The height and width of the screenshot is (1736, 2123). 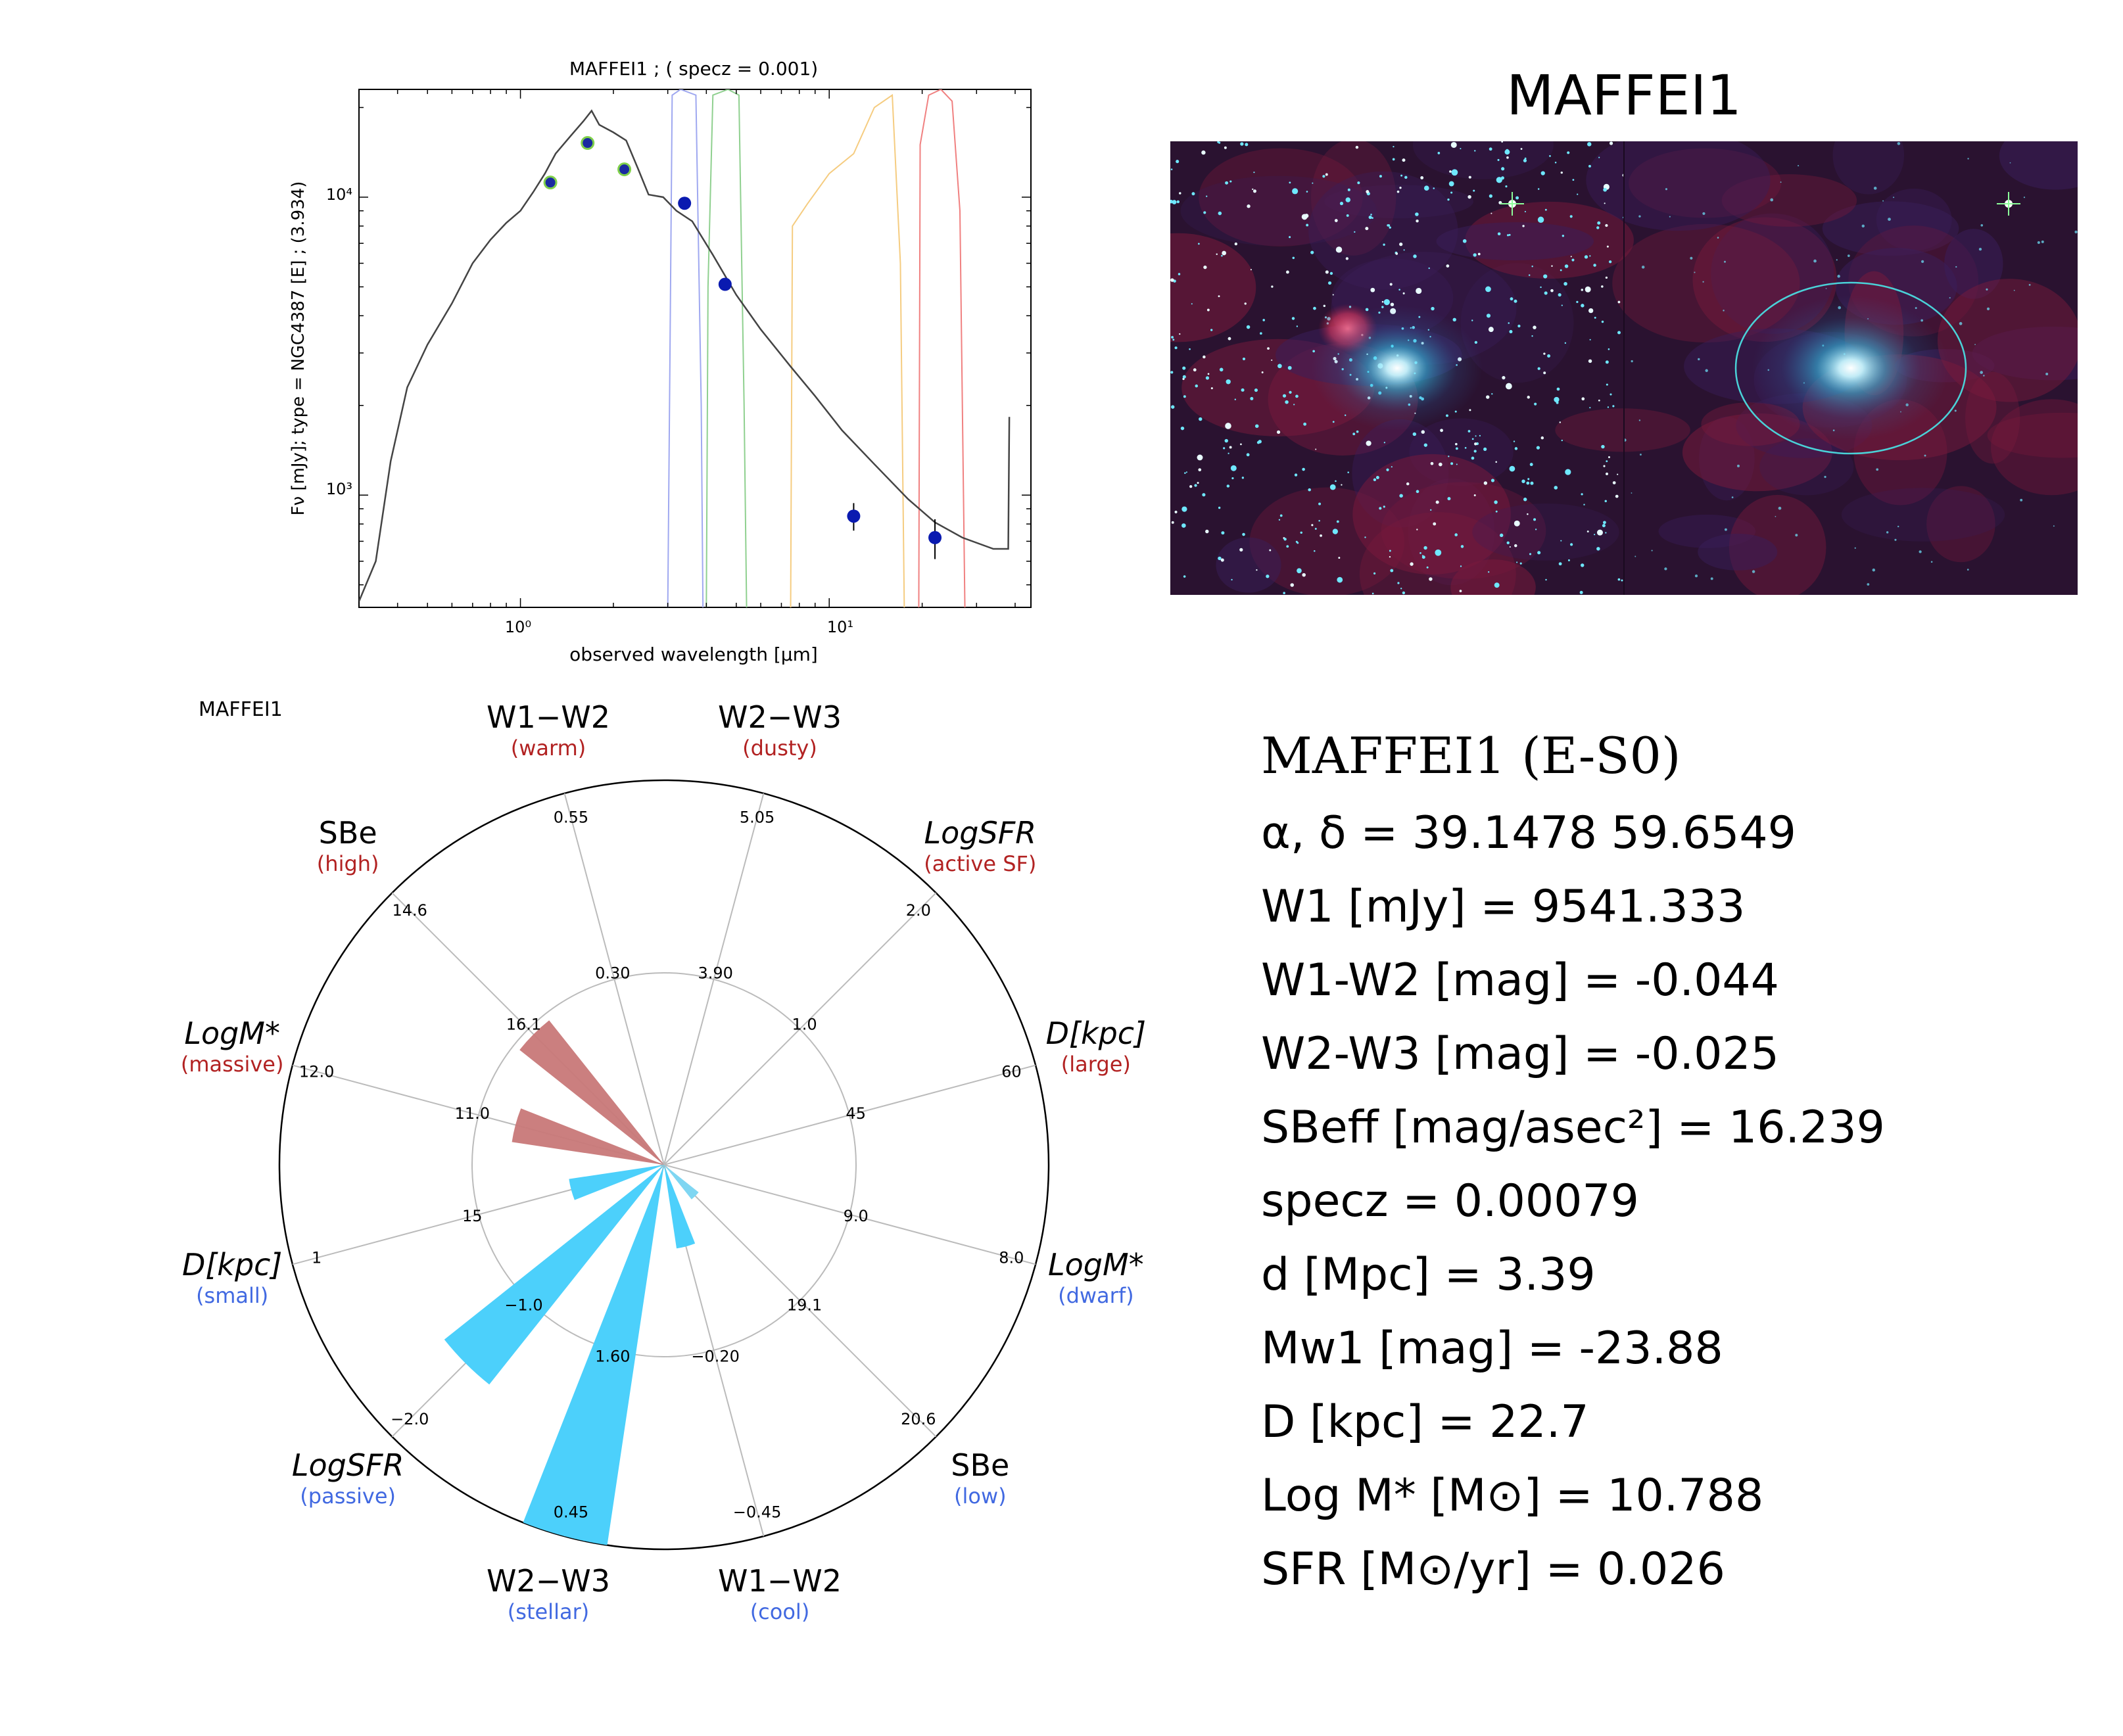 I want to click on radar-inner-tick: 1.0, so click(x=804, y=1024).